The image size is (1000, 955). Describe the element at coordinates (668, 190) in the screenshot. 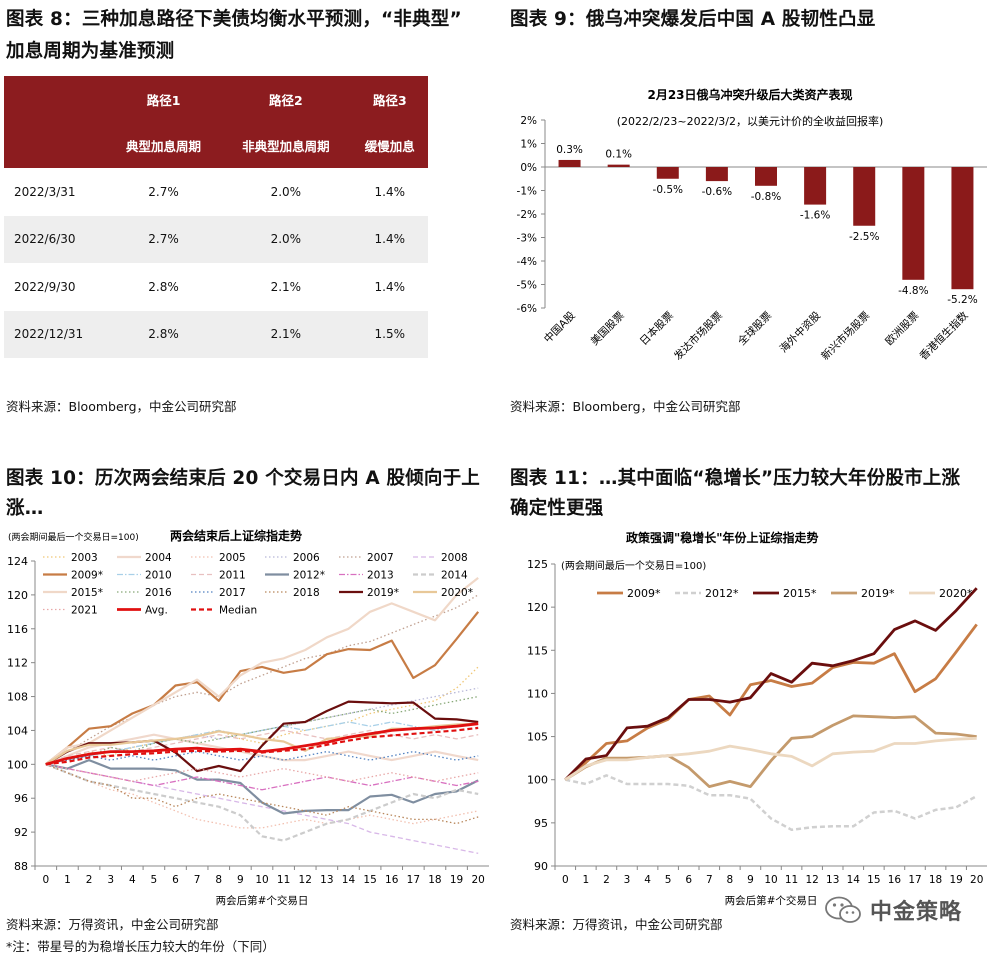

I see `bar-value-label: -0.5%` at that location.